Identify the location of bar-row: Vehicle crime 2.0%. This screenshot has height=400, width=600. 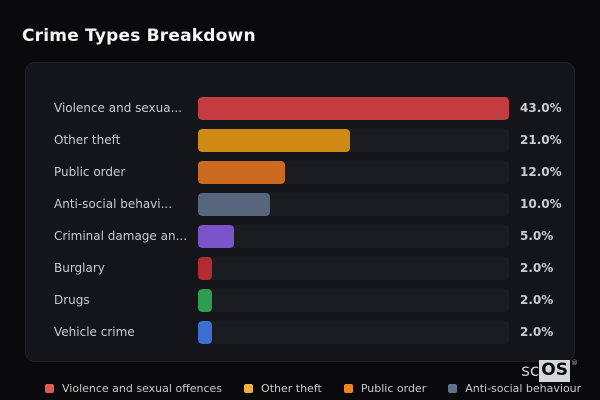
(300, 332).